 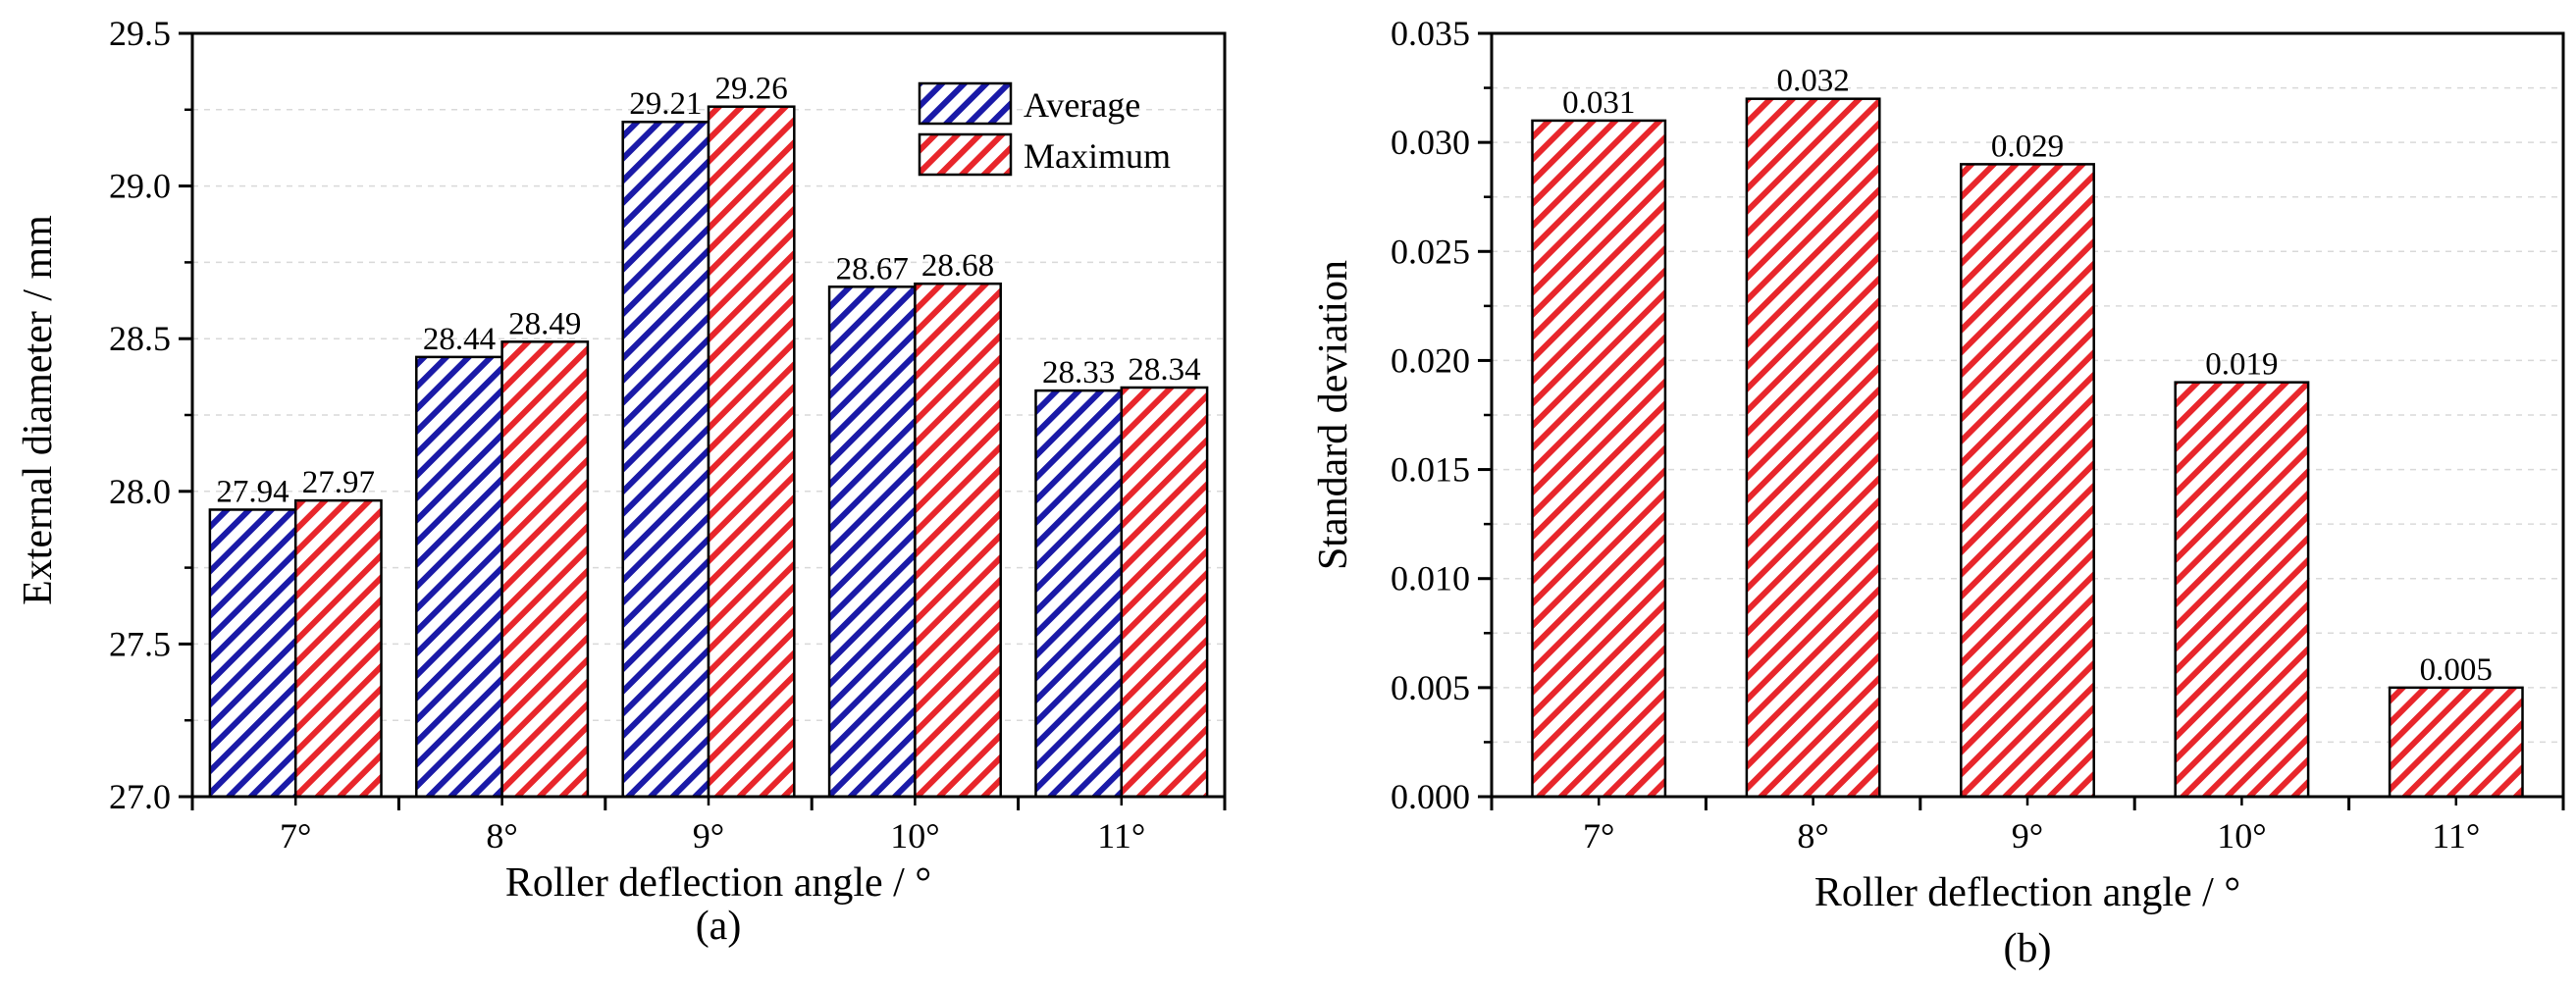 What do you see at coordinates (1598, 103) in the screenshot?
I see `data-label: 0.031` at bounding box center [1598, 103].